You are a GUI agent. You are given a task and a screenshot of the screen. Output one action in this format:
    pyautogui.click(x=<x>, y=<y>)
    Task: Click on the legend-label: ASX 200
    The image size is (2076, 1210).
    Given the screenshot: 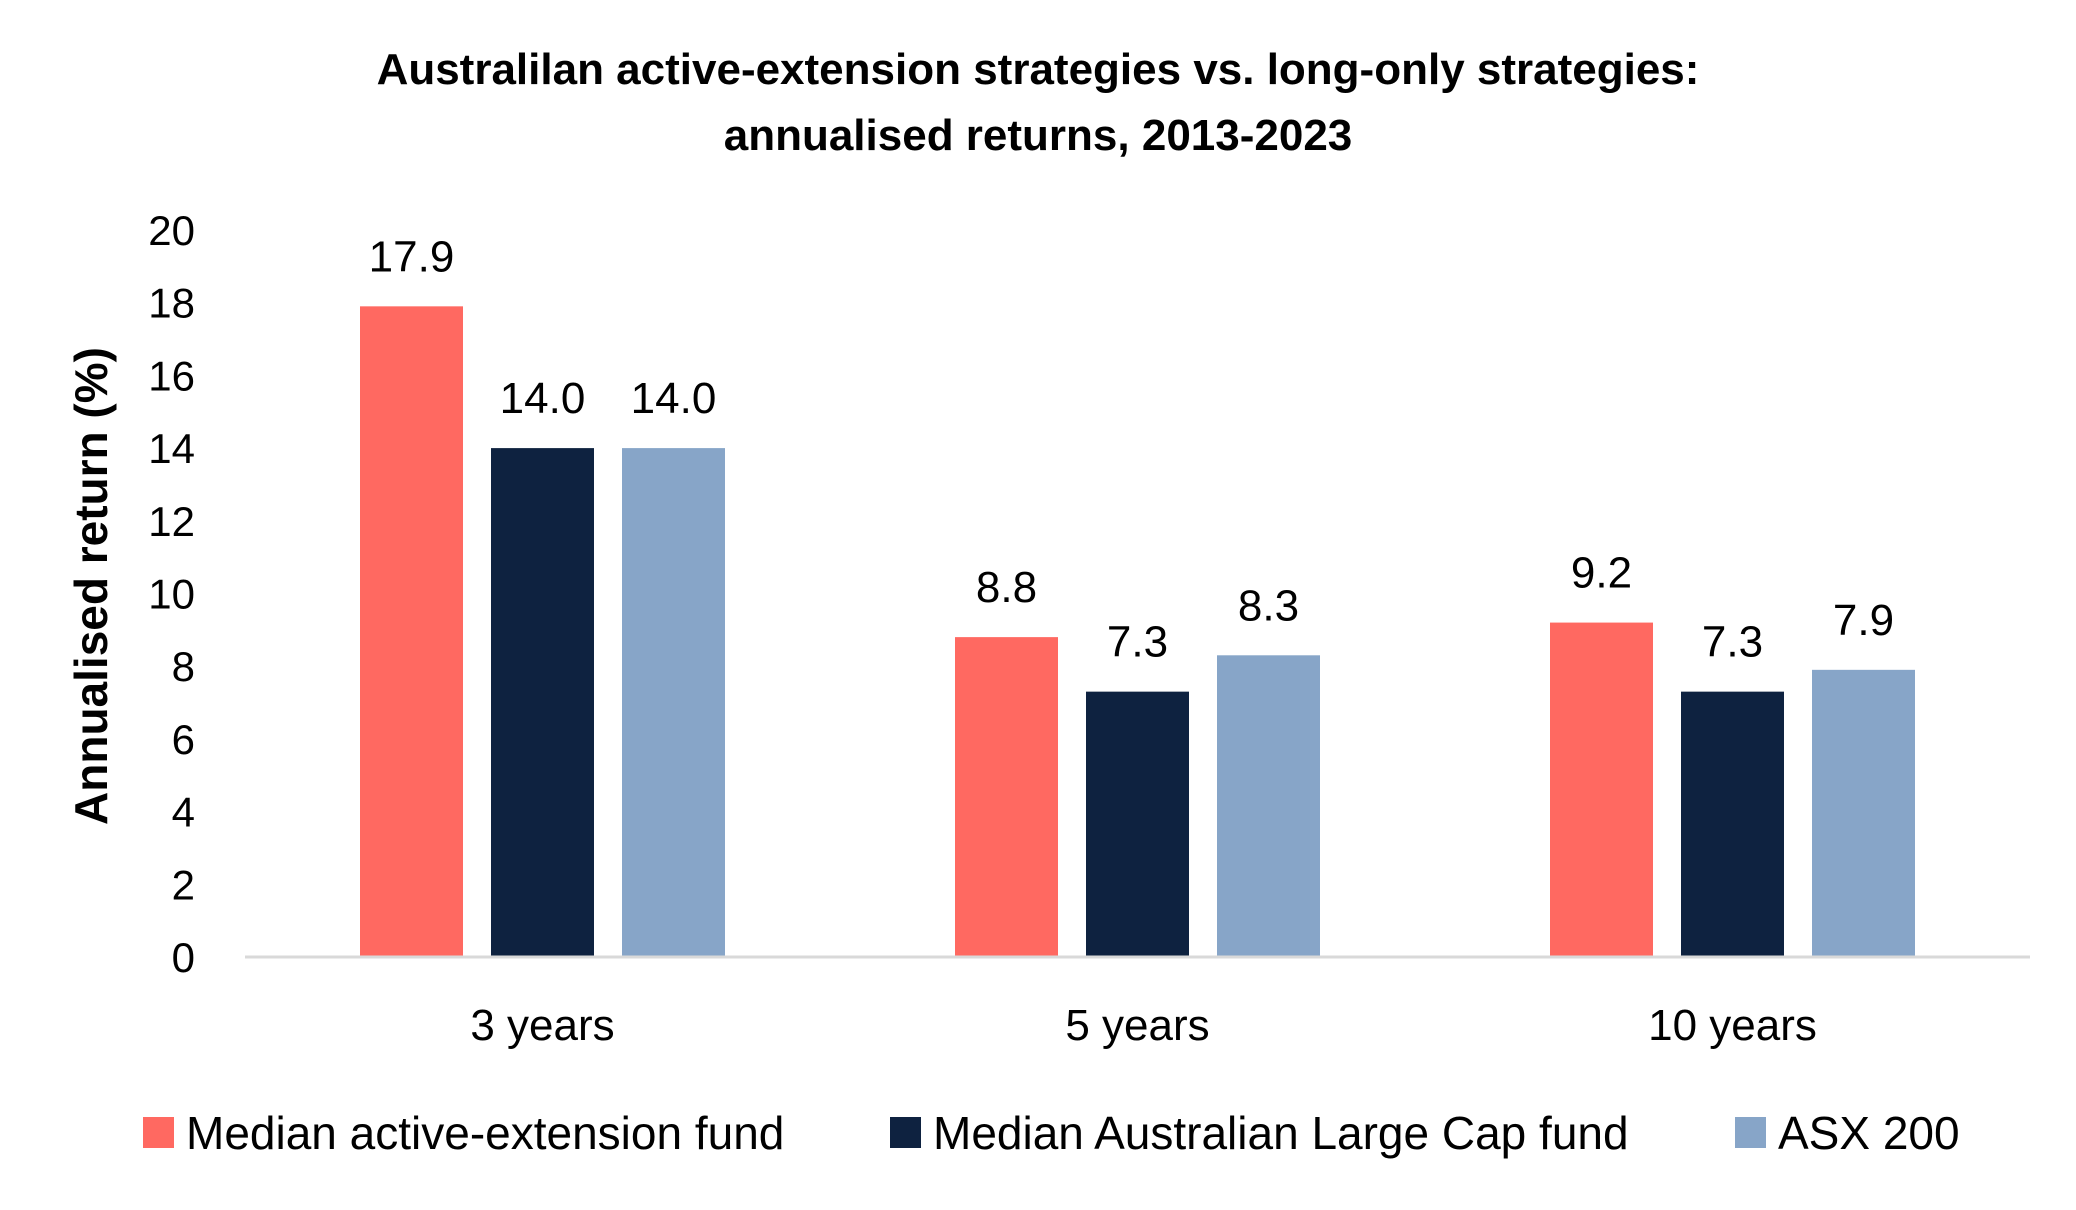 What is the action you would take?
    pyautogui.click(x=1869, y=1133)
    